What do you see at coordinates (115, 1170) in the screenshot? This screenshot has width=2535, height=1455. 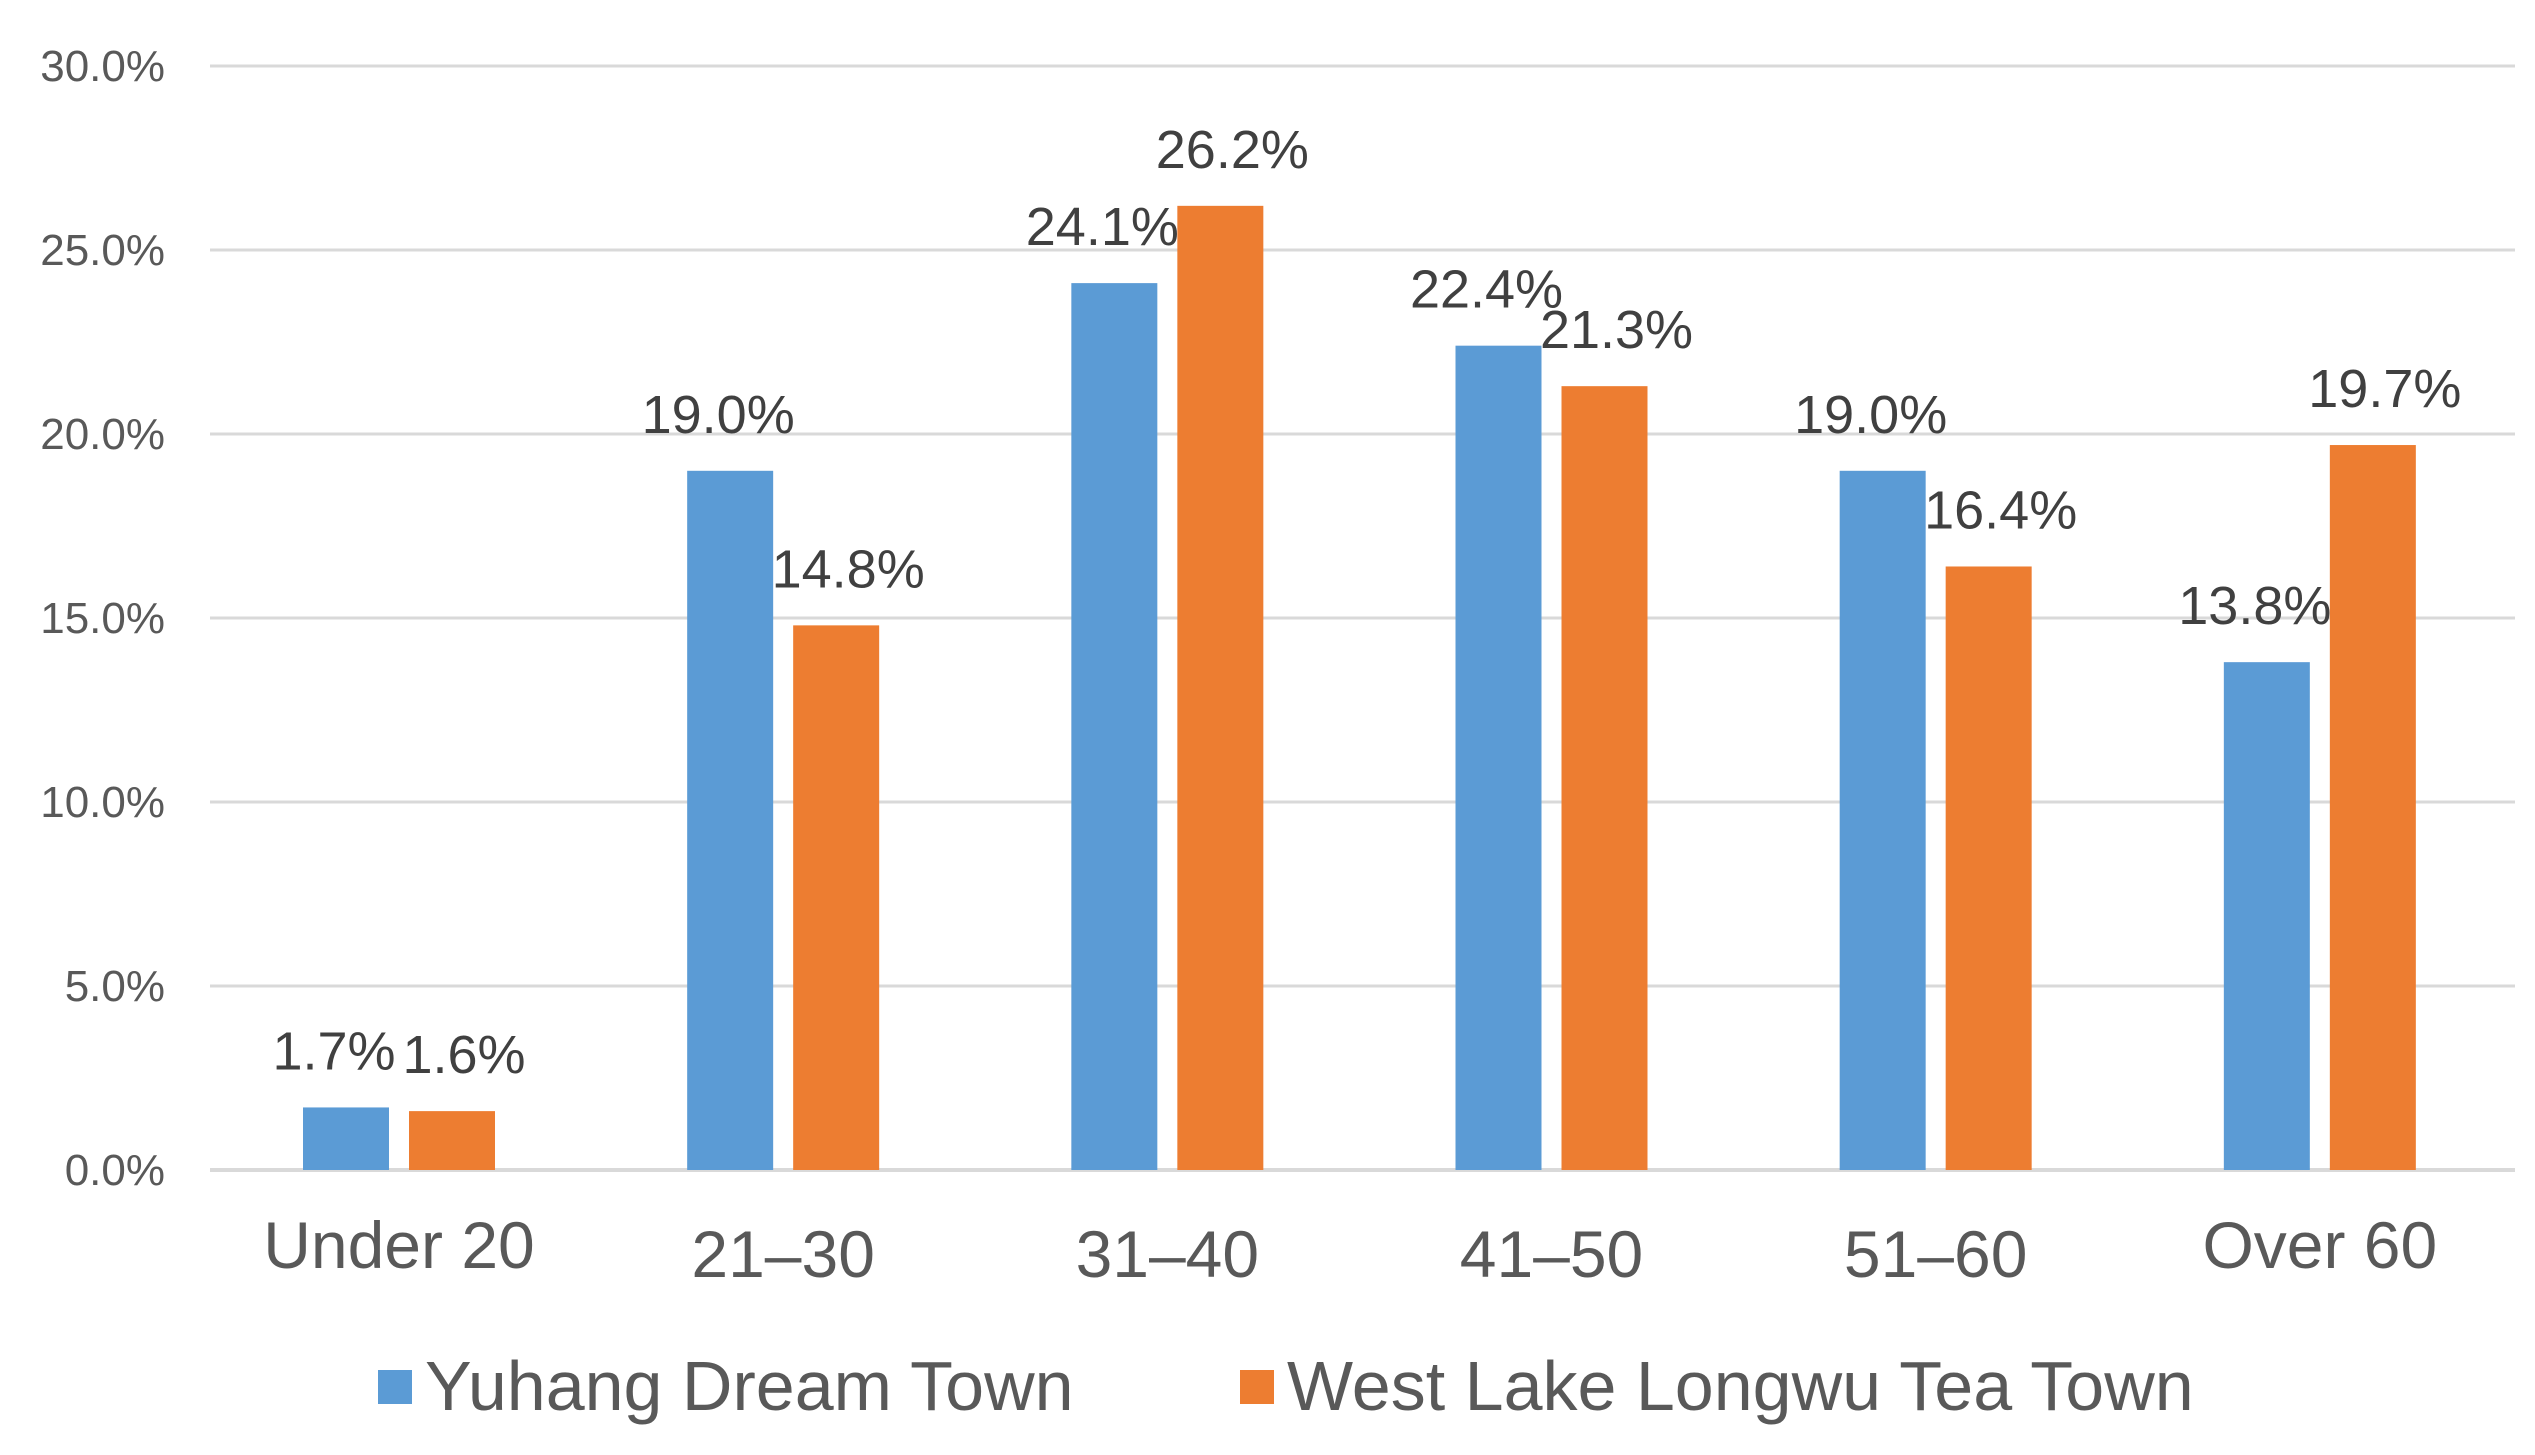 I see `y-tick-label: 0.0%` at bounding box center [115, 1170].